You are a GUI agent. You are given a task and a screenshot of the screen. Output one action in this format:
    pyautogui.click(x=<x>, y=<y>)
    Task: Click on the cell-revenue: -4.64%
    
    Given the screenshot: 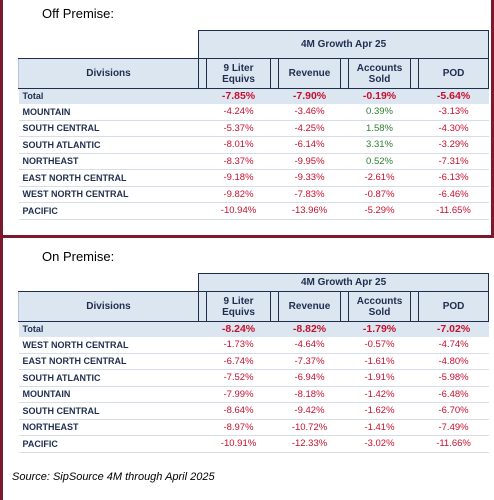 What is the action you would take?
    pyautogui.click(x=309, y=345)
    